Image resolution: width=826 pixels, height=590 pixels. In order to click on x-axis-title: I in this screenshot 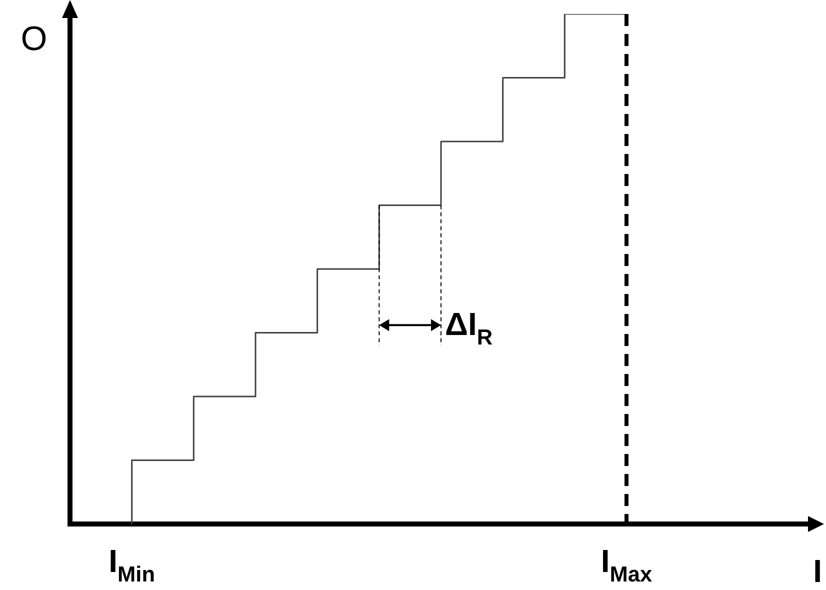, I will do `click(817, 571)`.